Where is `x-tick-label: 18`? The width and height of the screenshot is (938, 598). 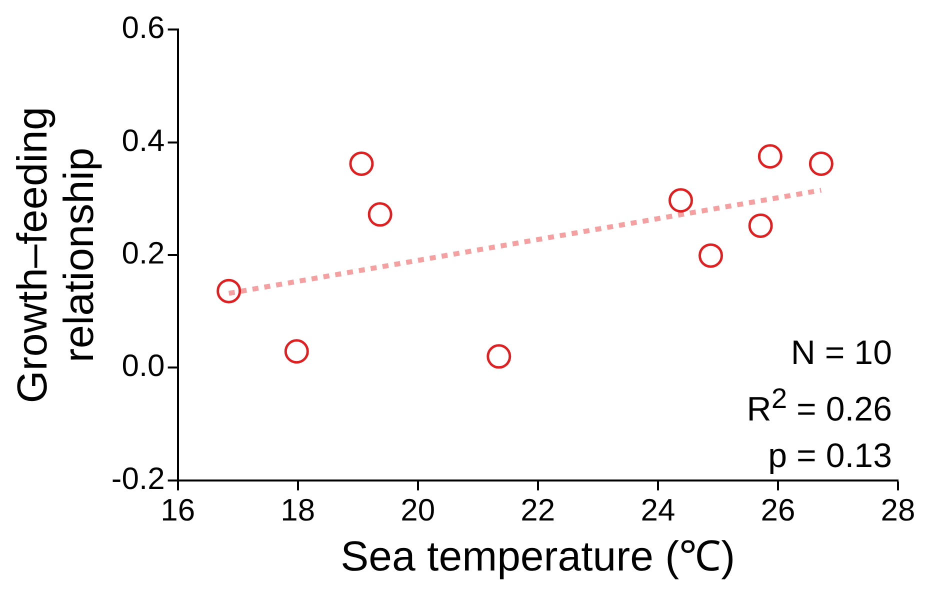
x-tick-label: 18 is located at coordinates (298, 510).